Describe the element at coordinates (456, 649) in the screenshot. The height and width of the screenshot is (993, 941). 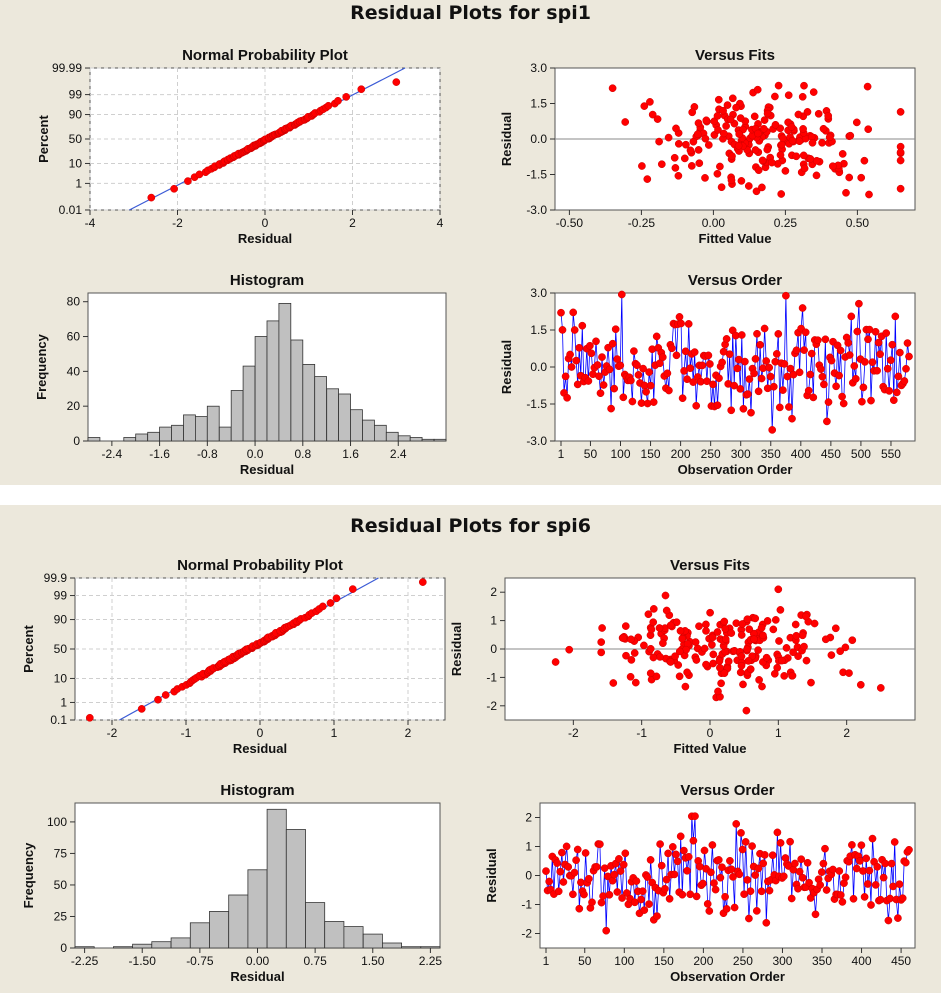
I see `y-axis-label: Residual` at that location.